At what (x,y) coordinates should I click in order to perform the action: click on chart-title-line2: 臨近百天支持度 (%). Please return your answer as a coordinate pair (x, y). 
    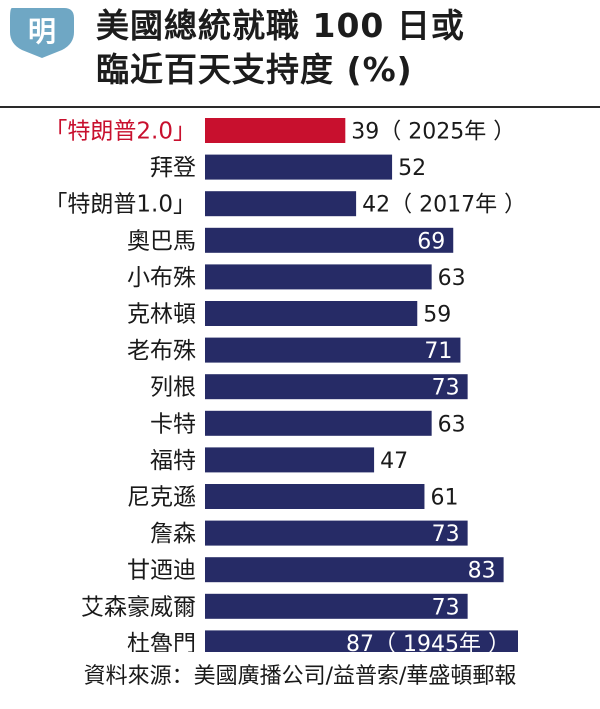
    Looking at the image, I should click on (254, 69).